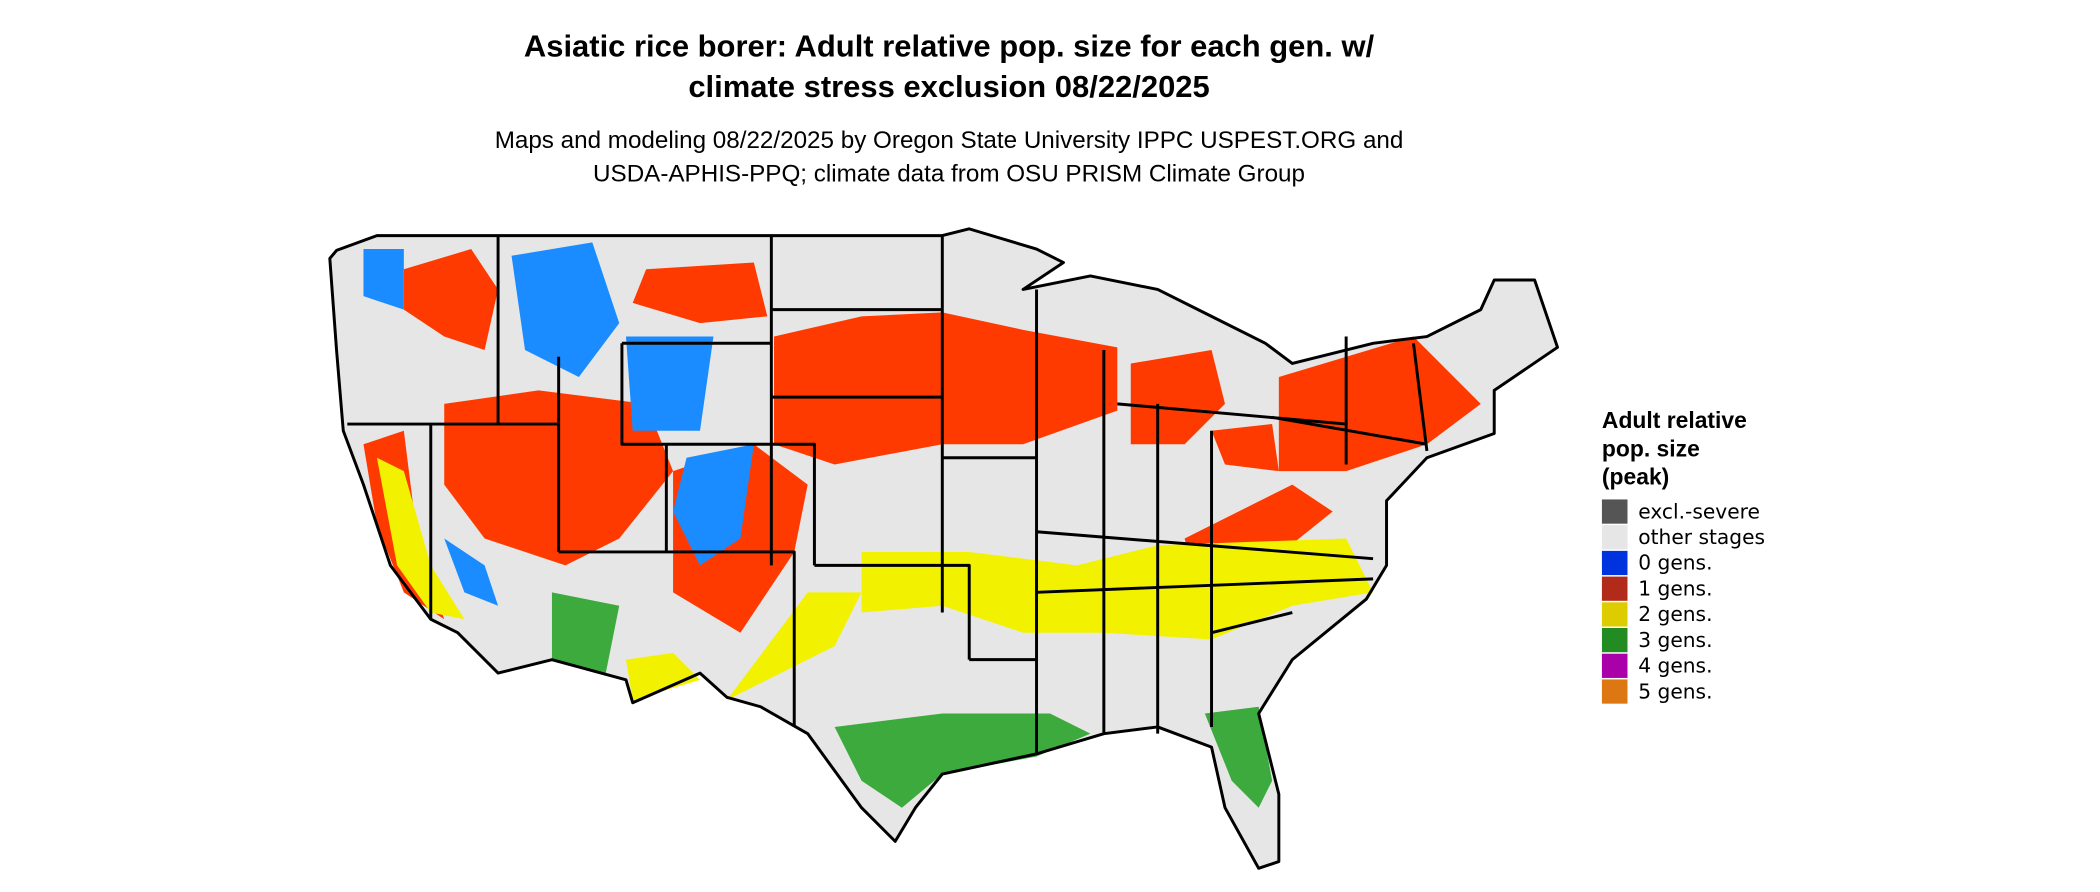 This screenshot has height=892, width=2100. What do you see at coordinates (558, 424) in the screenshot?
I see `range-0-gen` at bounding box center [558, 424].